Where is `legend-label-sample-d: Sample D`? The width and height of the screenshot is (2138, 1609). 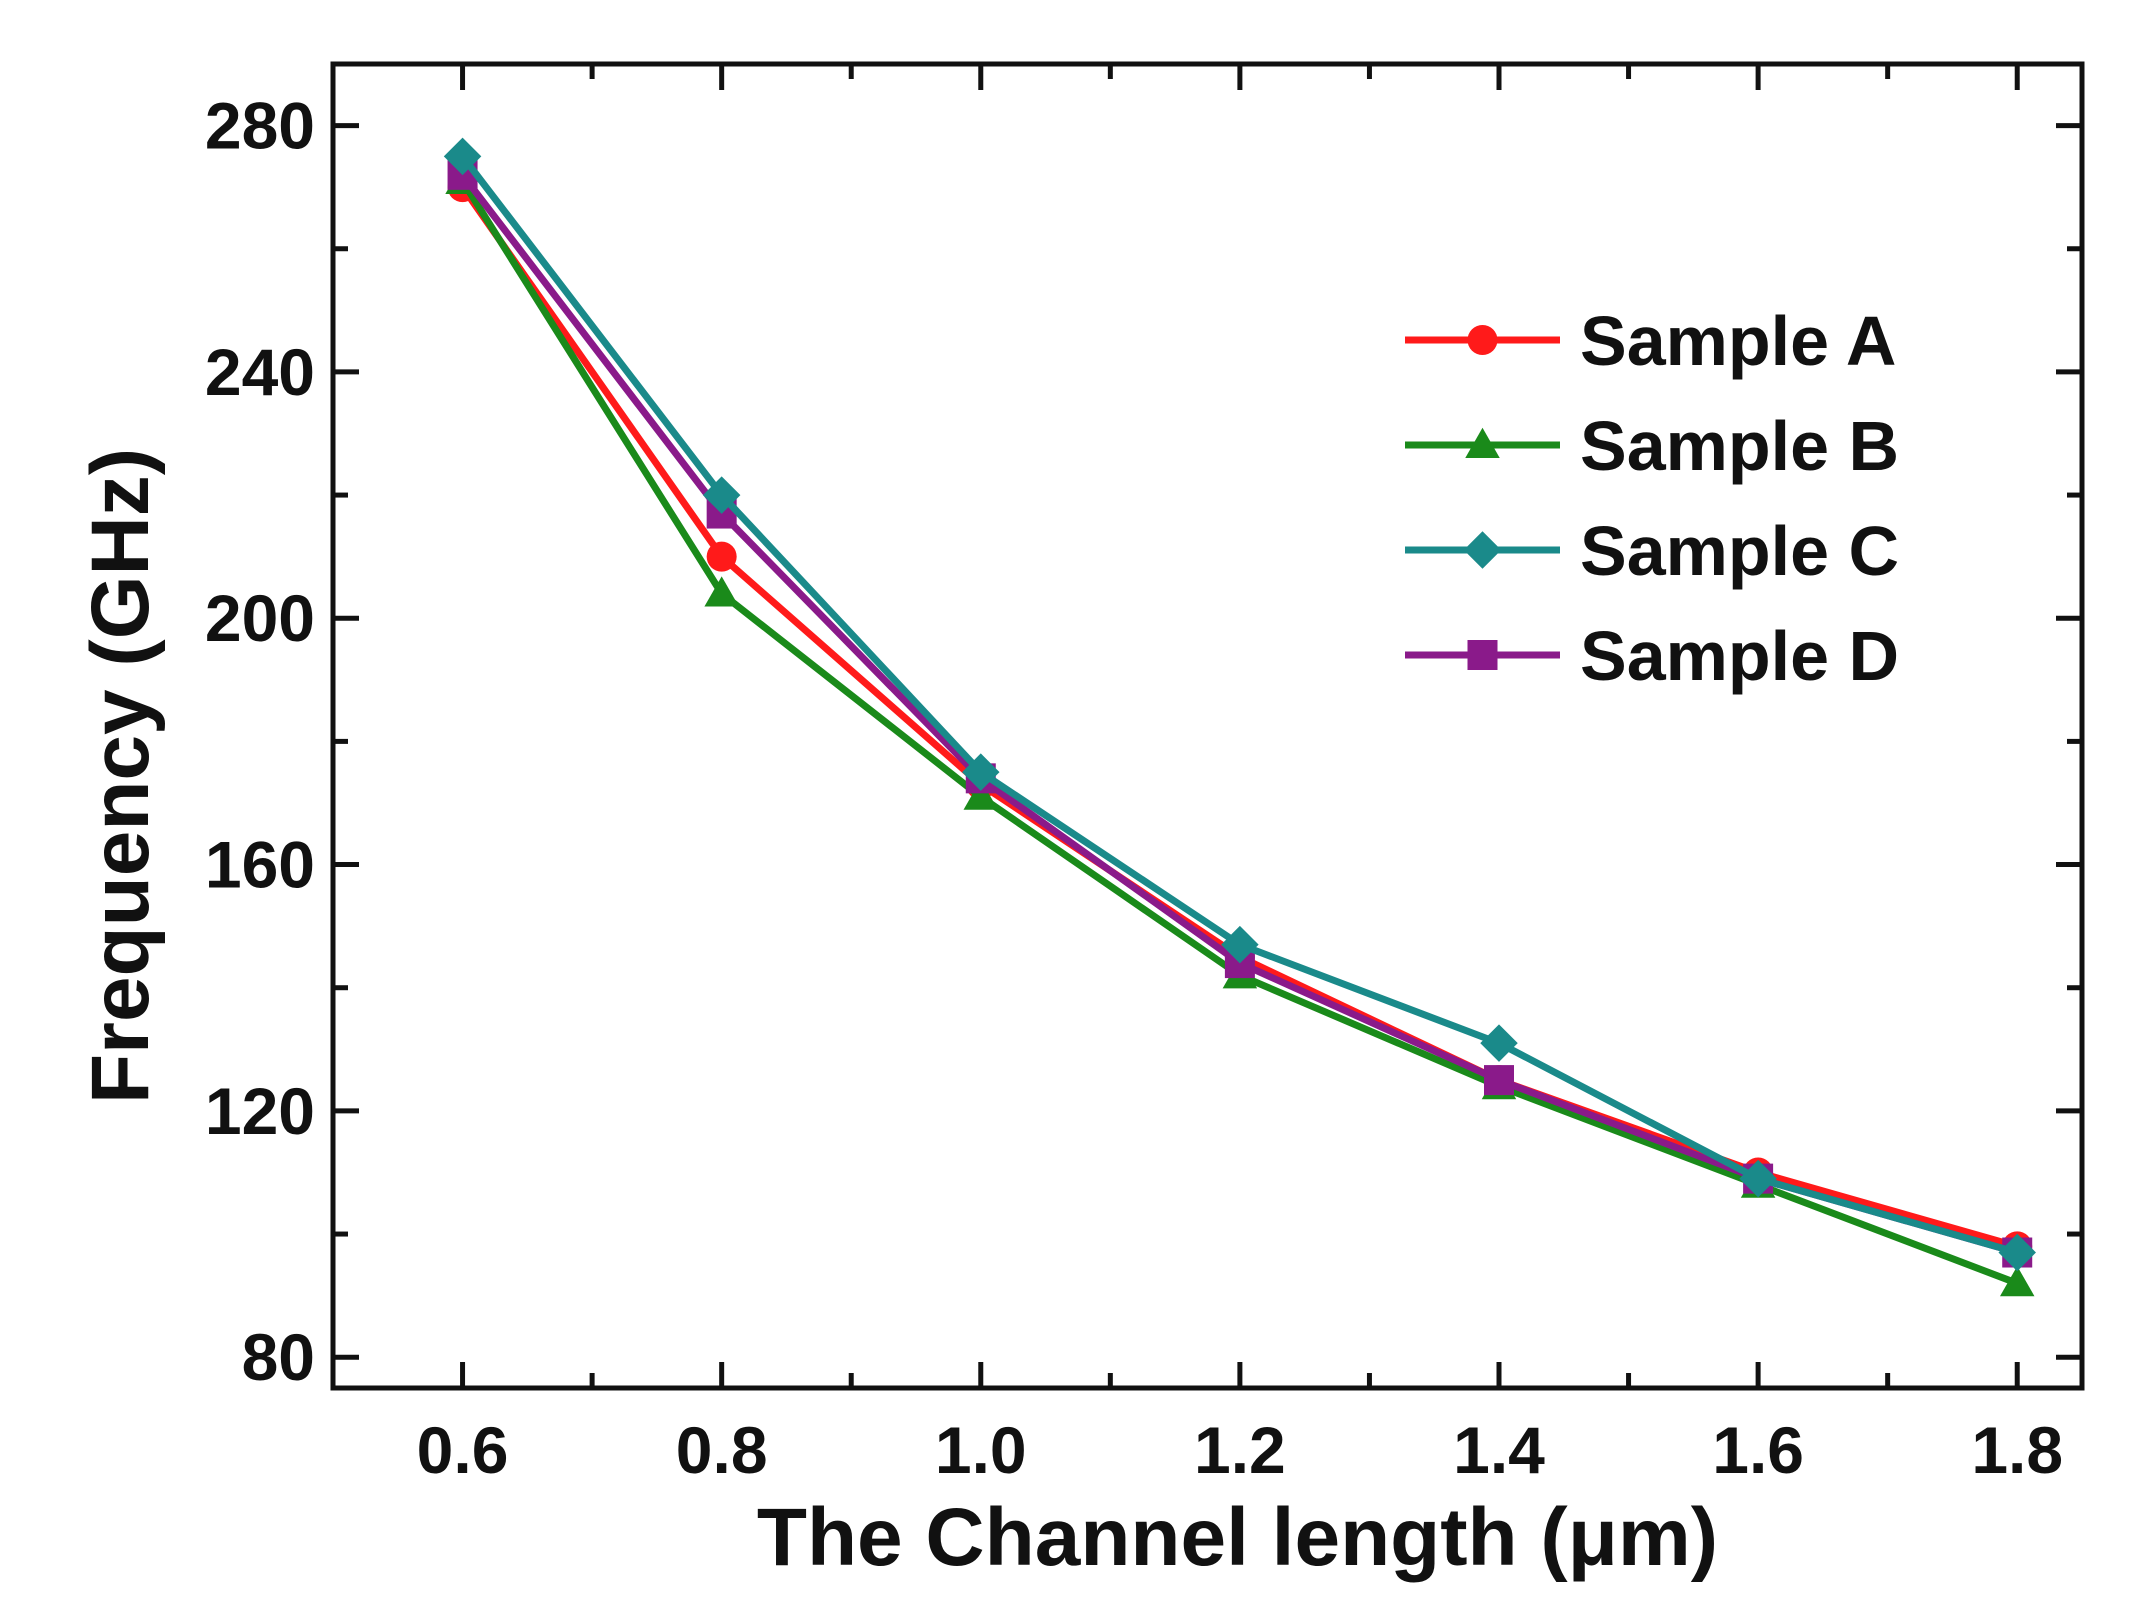 legend-label-sample-d: Sample D is located at coordinates (1739, 656).